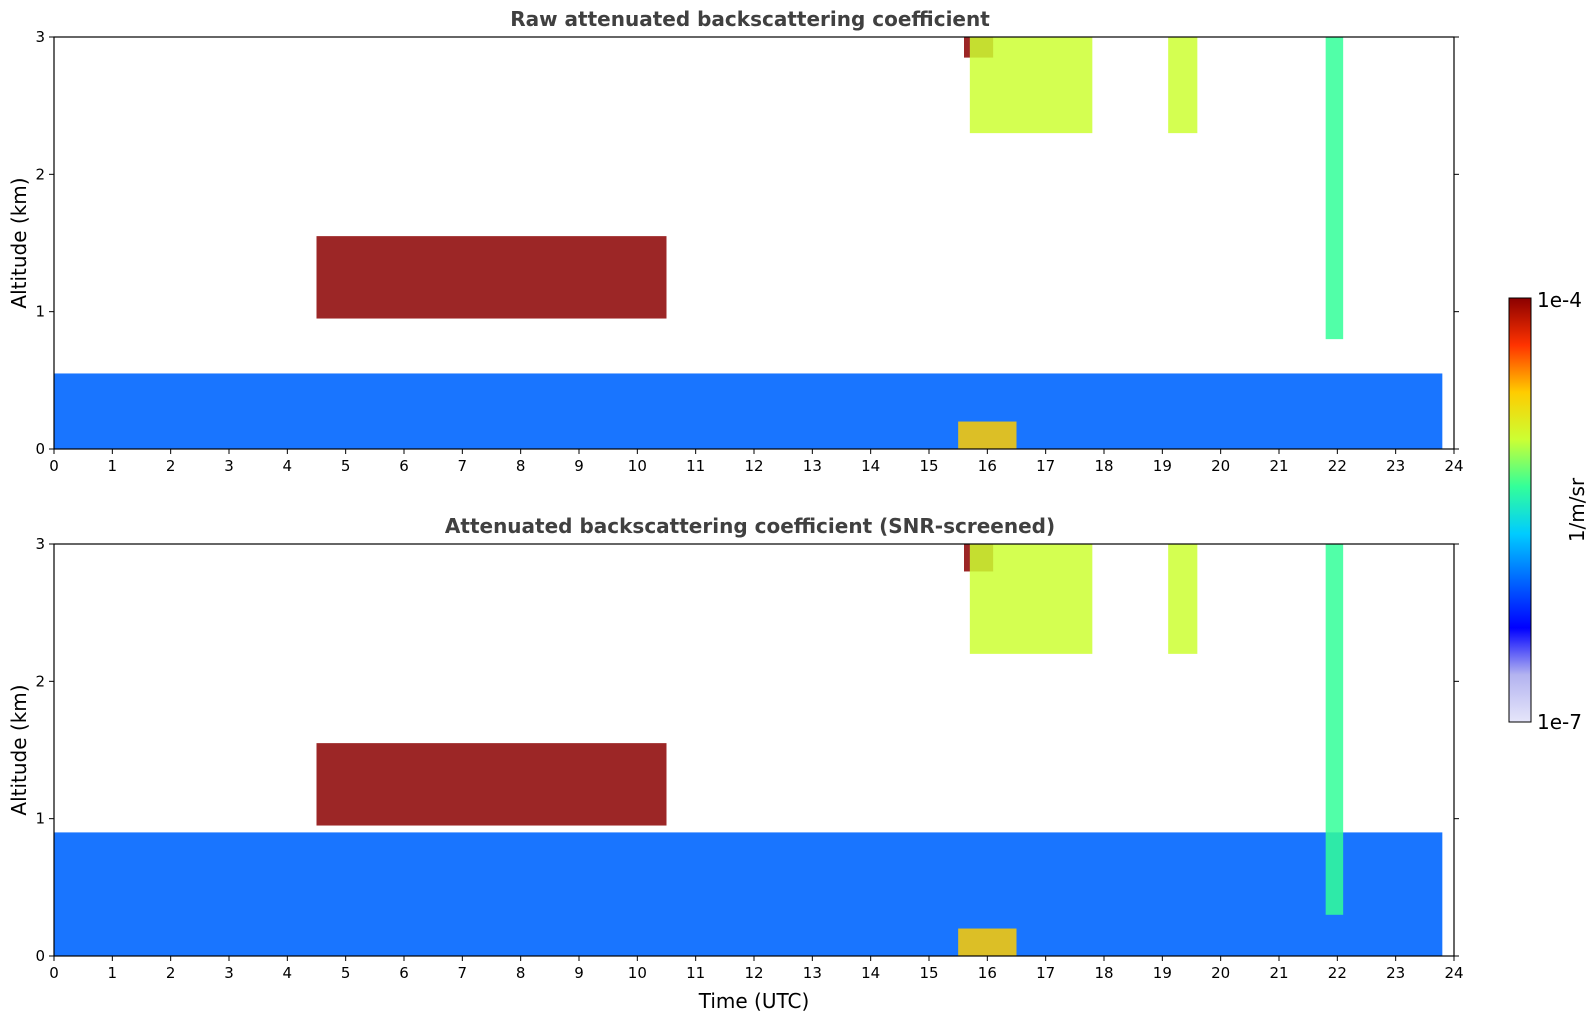  Describe the element at coordinates (1559, 722) in the screenshot. I see `colorbar-min-label: 1e-7` at that location.